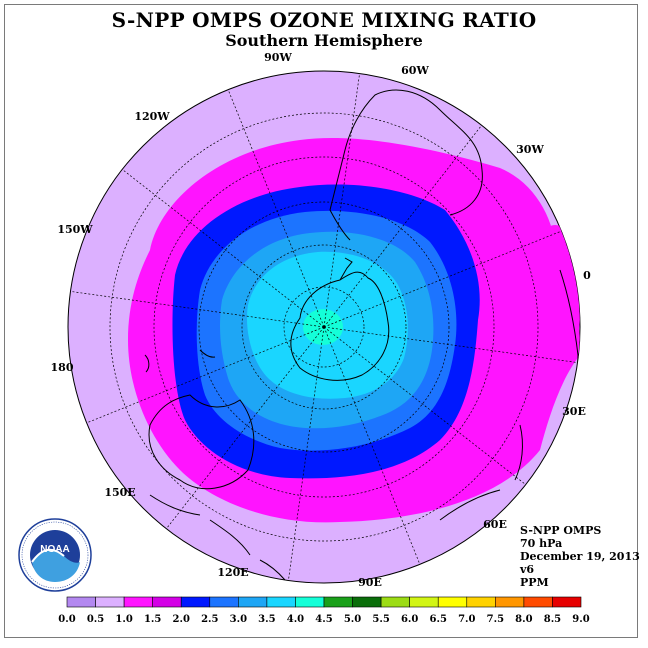 The height and width of the screenshot is (648, 648). I want to click on colorbar-tick-label: 4.5, so click(323, 619).